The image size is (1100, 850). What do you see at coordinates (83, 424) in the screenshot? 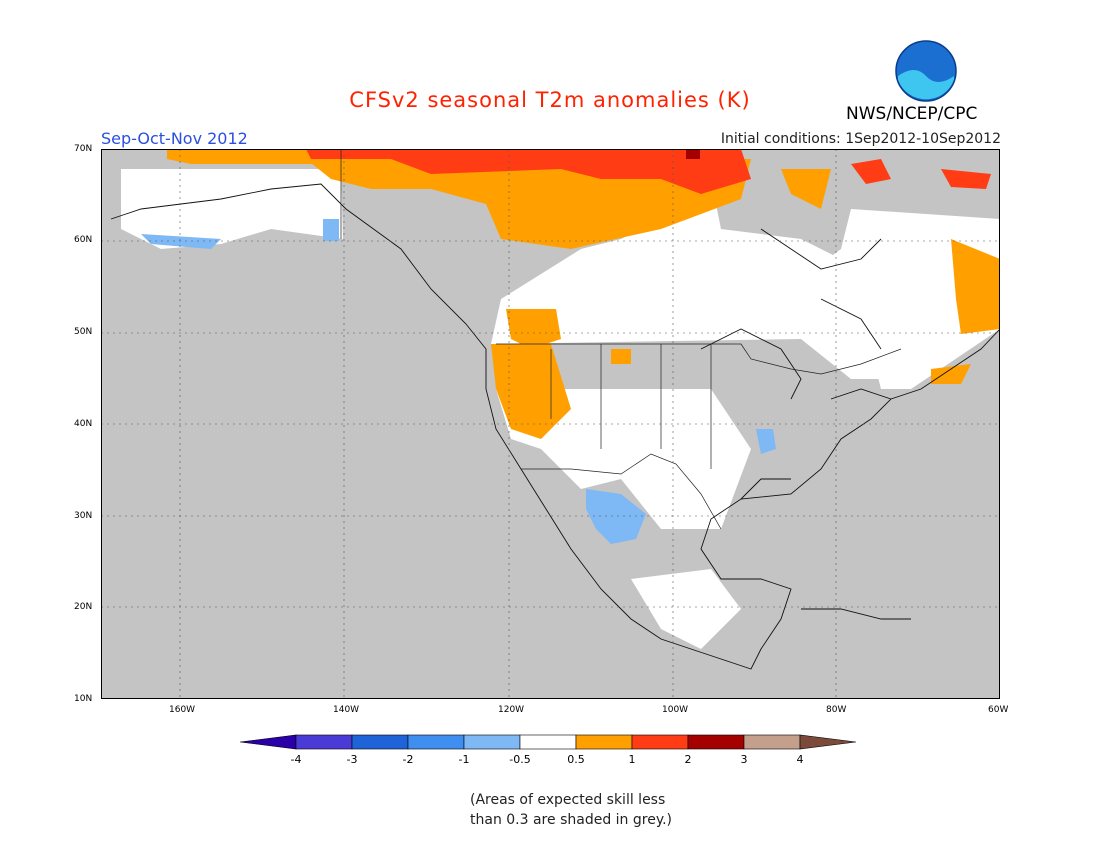
I see `lat-label: 40N` at bounding box center [83, 424].